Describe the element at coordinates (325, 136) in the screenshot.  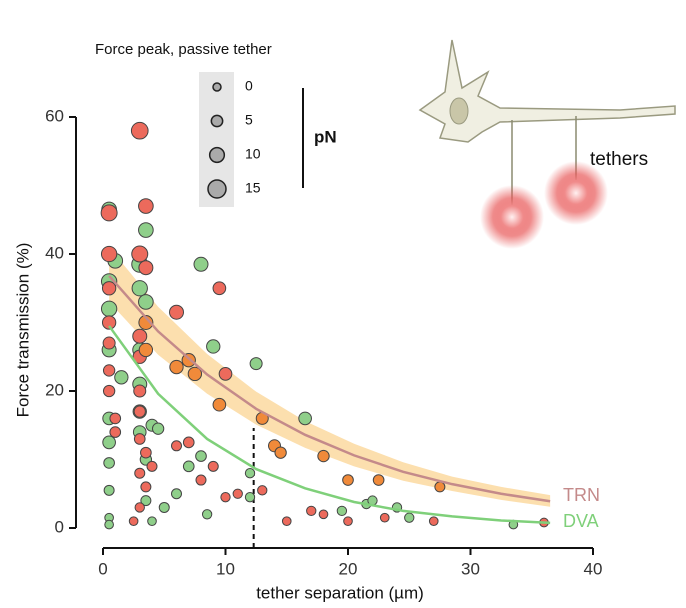
I see `size-legend-unit: pN` at that location.